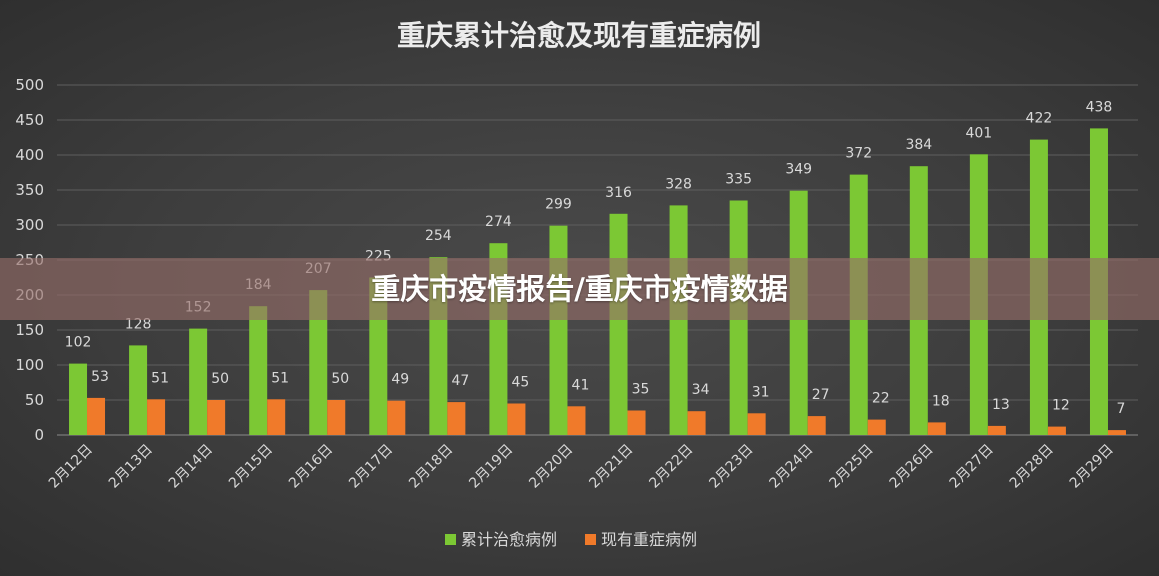  I want to click on y-tick-label: 500, so click(29, 85).